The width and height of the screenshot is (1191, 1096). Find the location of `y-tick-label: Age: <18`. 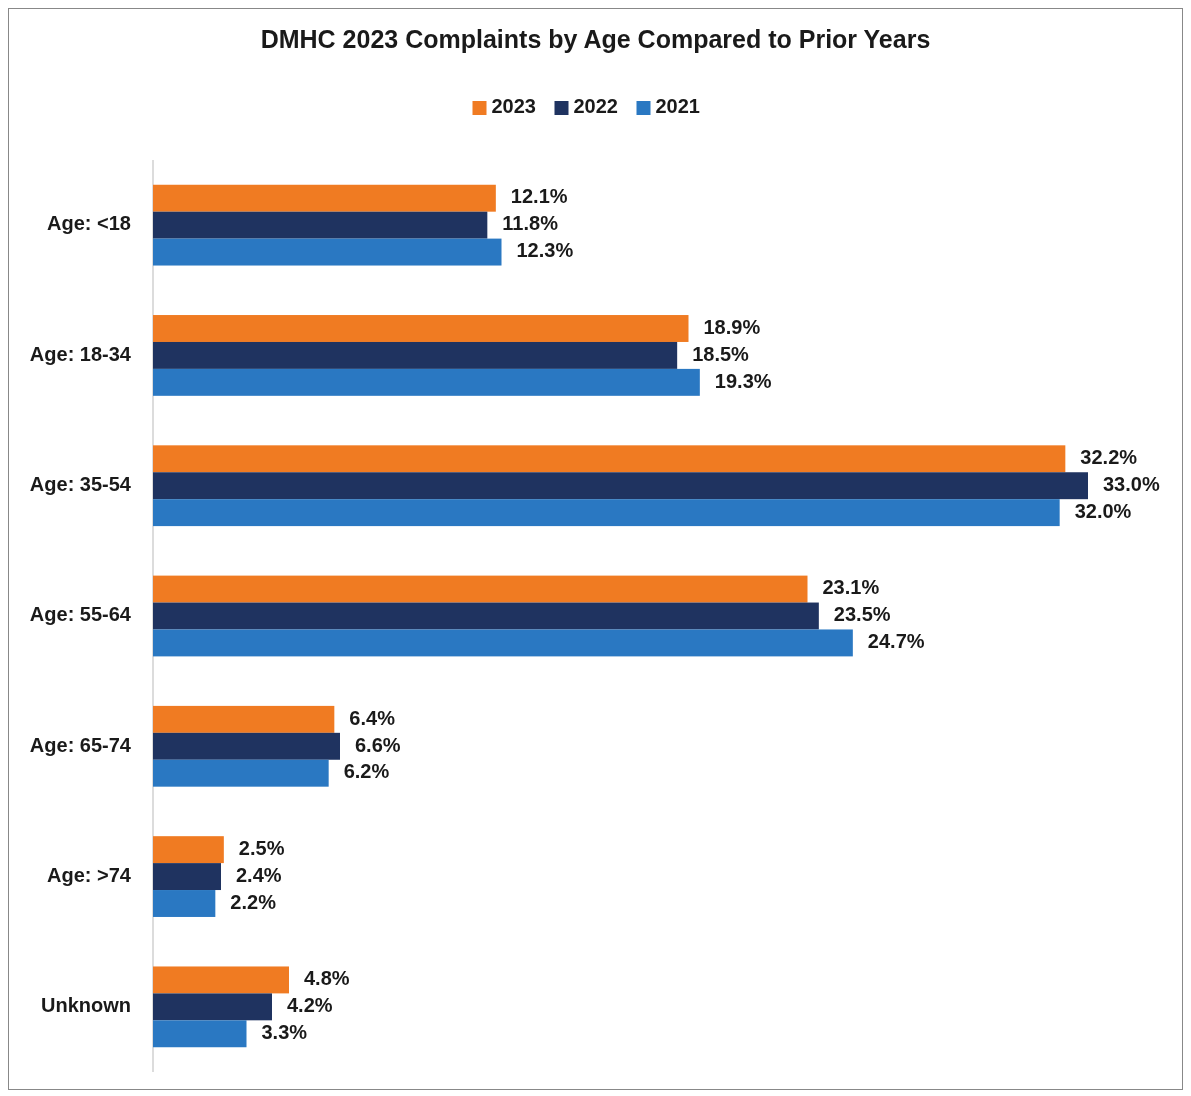

y-tick-label: Age: <18 is located at coordinates (89, 223).